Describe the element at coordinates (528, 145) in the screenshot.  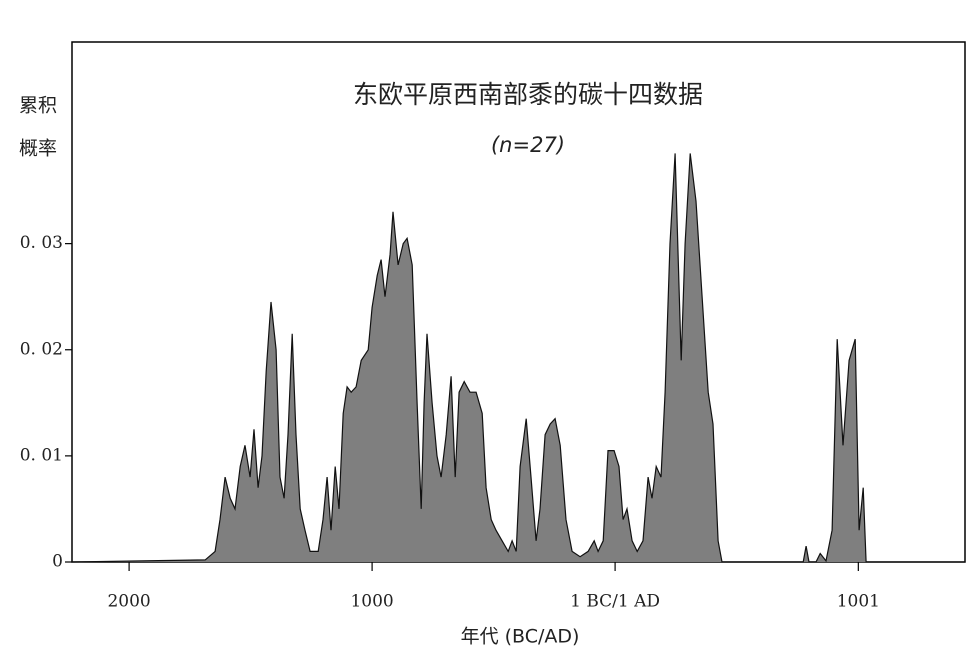
I see `chart-subtitle: (n=27)` at that location.